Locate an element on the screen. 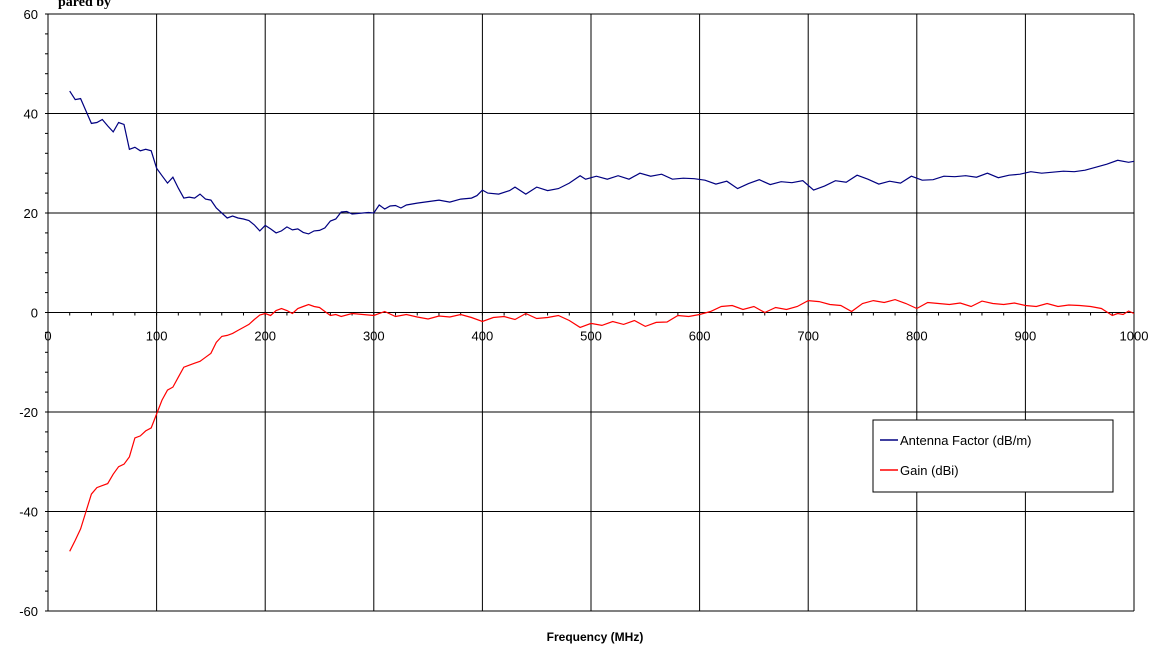 The image size is (1160, 652). y-tick-label: 40 is located at coordinates (31, 114).